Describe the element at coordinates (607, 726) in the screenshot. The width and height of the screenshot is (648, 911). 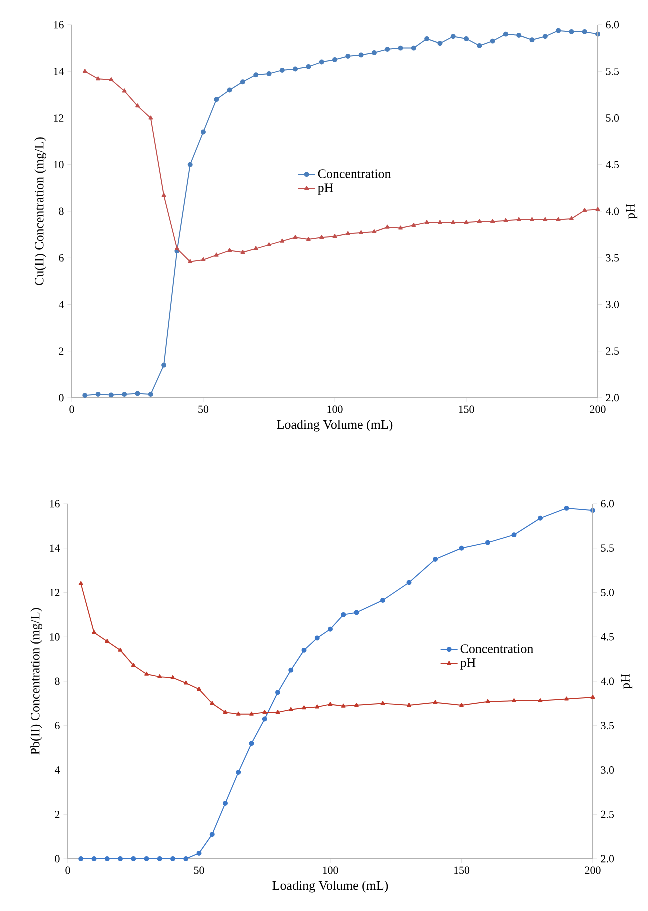
I see `y2-tick-label: 3.5` at that location.